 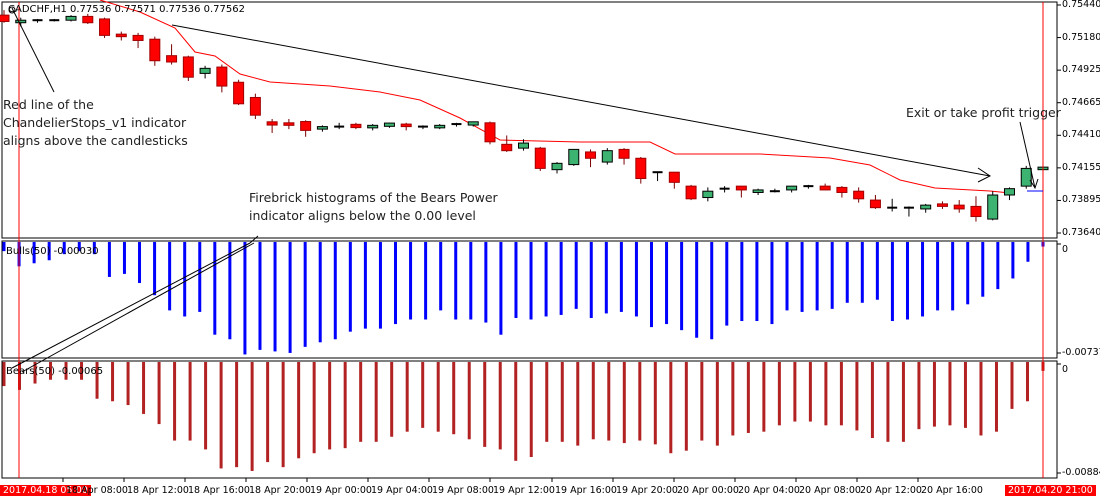 I want to click on chandelier-annotation-line-2: ChandelierStops_v1 indicator, so click(x=95, y=122).